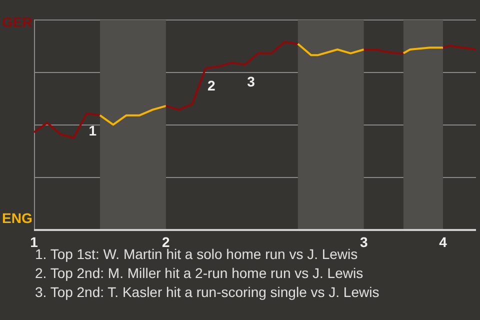 The width and height of the screenshot is (480, 320). What do you see at coordinates (364, 242) in the screenshot?
I see `x-tick-label: 3` at bounding box center [364, 242].